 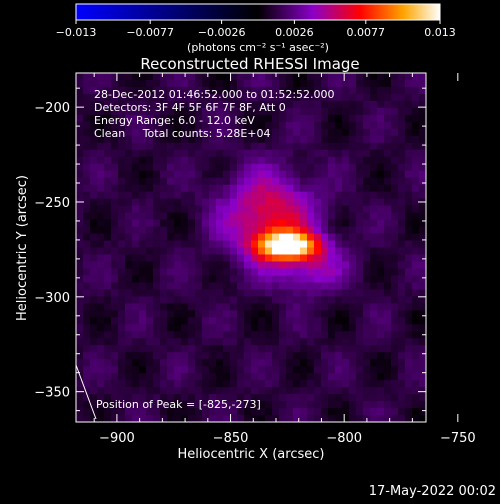 I want to click on colorbar-ticks: −0.013 −0.0077 −0.0026 0.0026 0.0077 0.013, so click(x=256, y=29).